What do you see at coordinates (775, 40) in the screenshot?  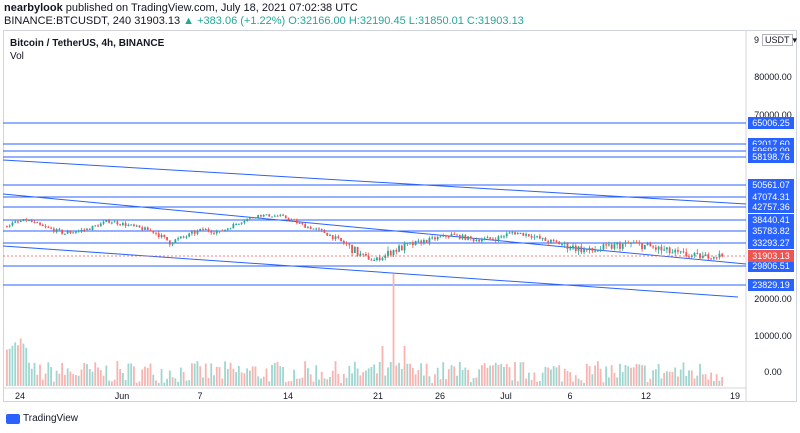 I see `currency-selector: 9 USDT ▾` at bounding box center [775, 40].